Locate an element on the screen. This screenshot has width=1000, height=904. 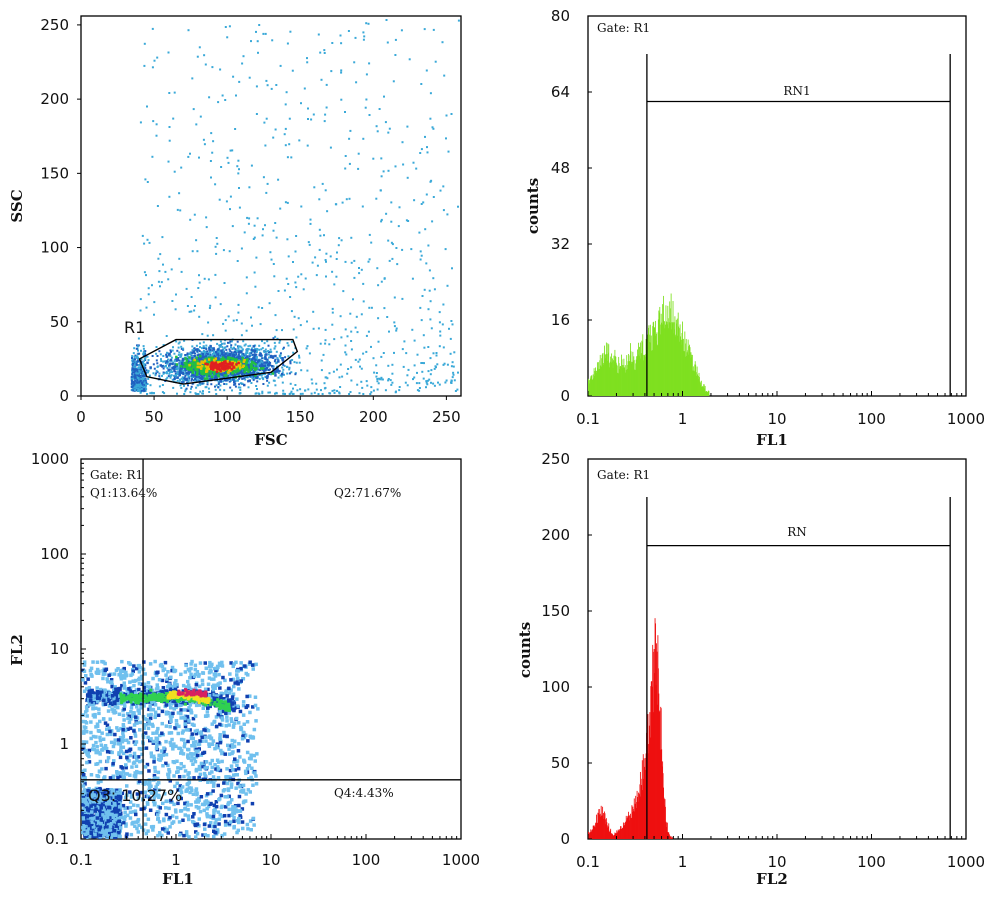
x-axis-title: FL1 is located at coordinates (772, 440).